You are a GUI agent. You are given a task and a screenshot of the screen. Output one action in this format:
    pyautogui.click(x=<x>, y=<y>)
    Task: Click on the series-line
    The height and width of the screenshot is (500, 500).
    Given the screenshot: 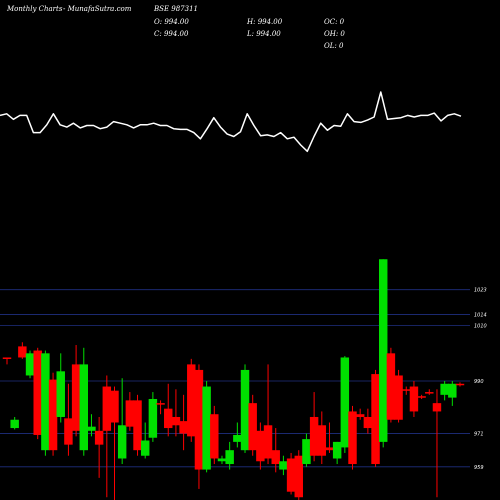 What is the action you would take?
    pyautogui.click(x=231, y=122)
    